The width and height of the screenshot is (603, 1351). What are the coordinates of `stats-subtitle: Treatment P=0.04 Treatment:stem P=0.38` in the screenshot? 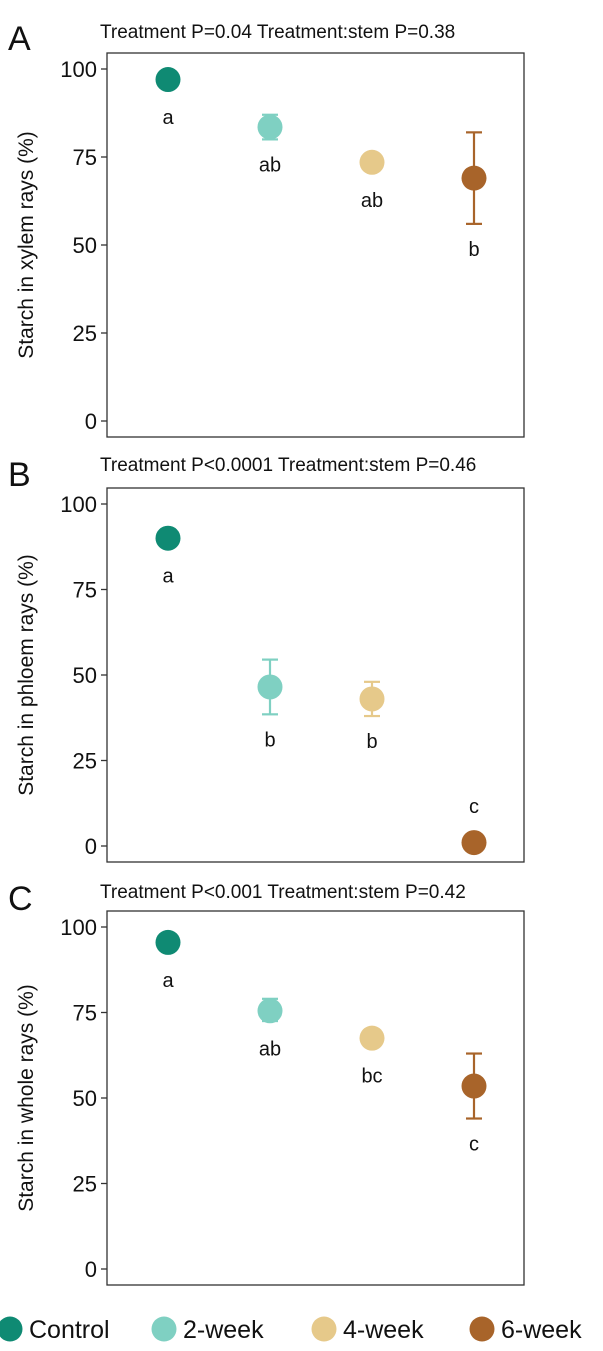 It's located at (277, 32).